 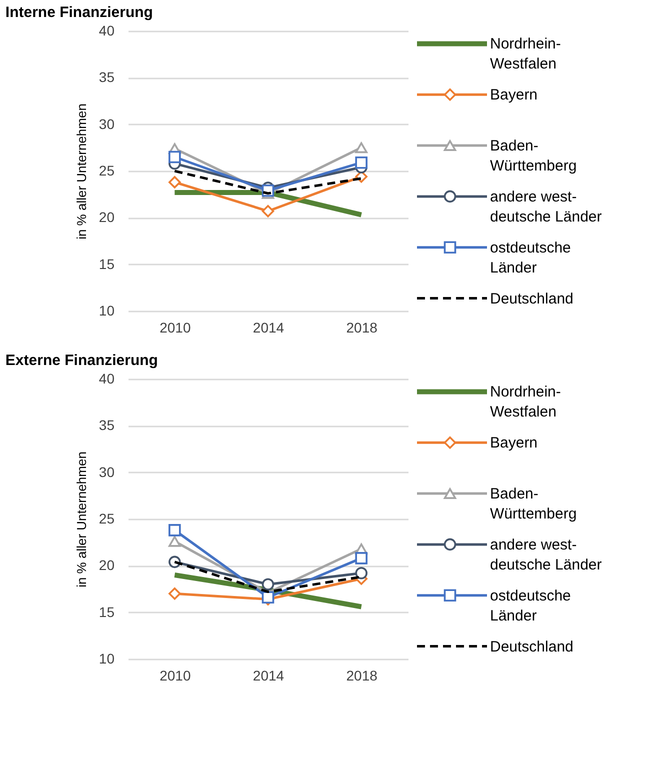 What do you see at coordinates (81, 360) in the screenshot?
I see `chart-title: Externe Finanzierung` at bounding box center [81, 360].